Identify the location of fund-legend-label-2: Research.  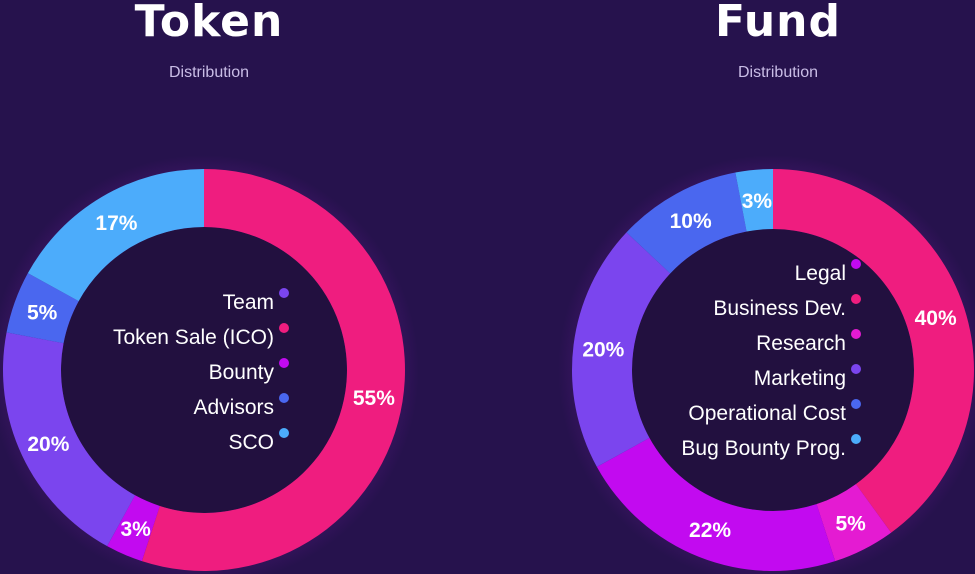
(801, 343).